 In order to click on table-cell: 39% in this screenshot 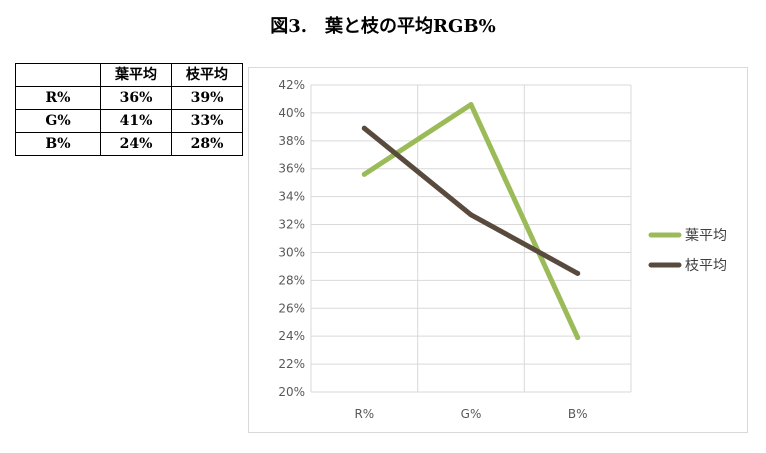, I will do `click(207, 98)`.